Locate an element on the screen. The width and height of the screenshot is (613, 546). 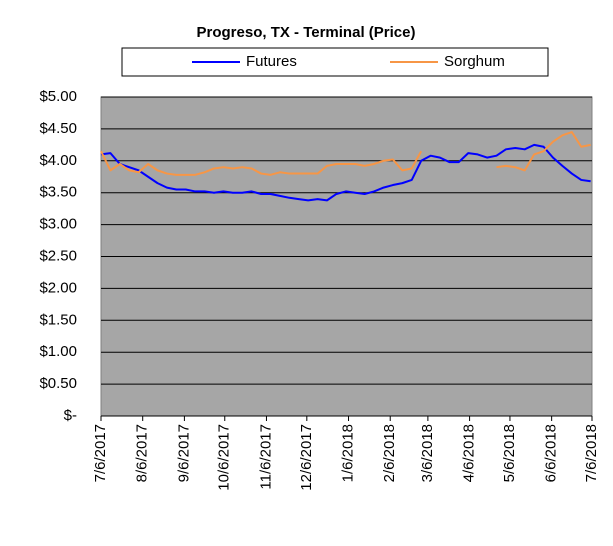
legend-label: Futures is located at coordinates (271, 61).